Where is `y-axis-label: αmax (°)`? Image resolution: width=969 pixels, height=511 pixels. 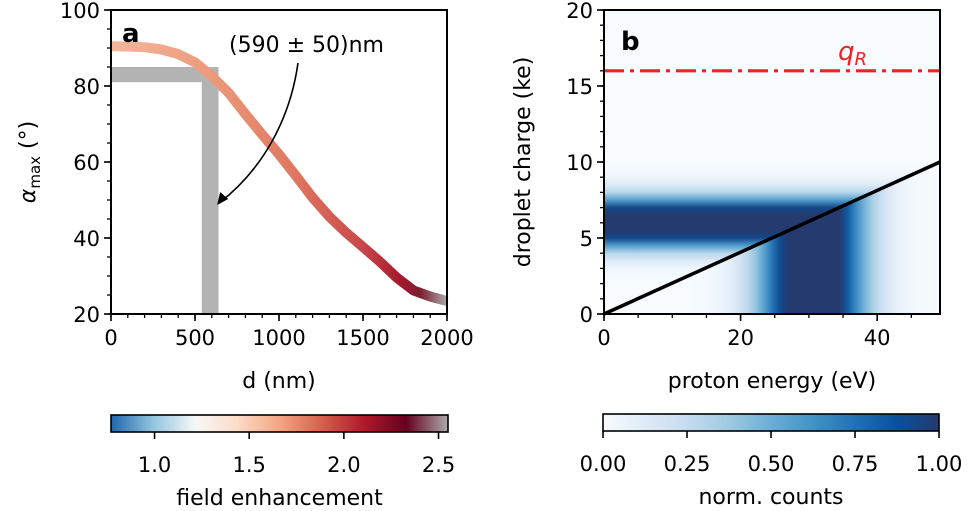 y-axis-label: αmax (°) is located at coordinates (30, 162).